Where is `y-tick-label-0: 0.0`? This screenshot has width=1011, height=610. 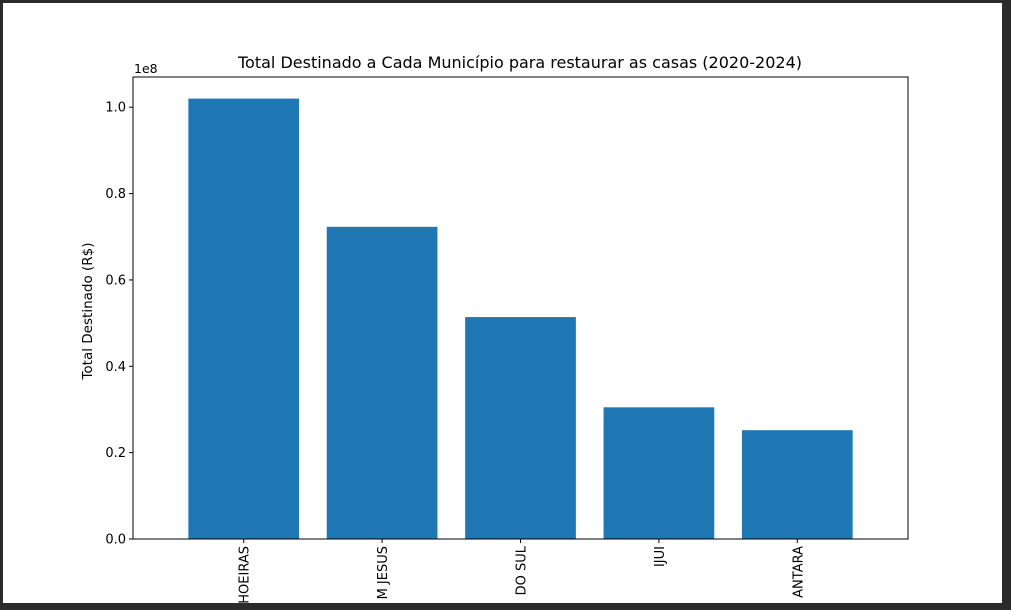 y-tick-label-0: 0.0 is located at coordinates (115, 540).